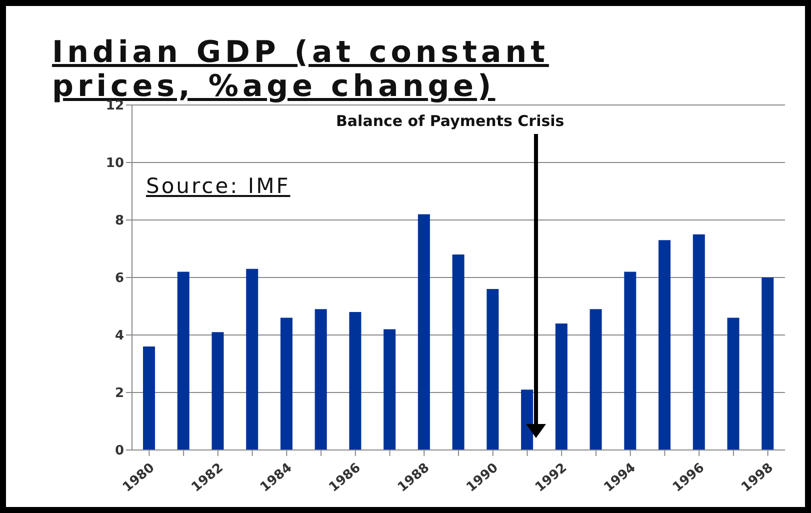  Describe the element at coordinates (119, 394) in the screenshot. I see `y-tick-label: 2` at that location.